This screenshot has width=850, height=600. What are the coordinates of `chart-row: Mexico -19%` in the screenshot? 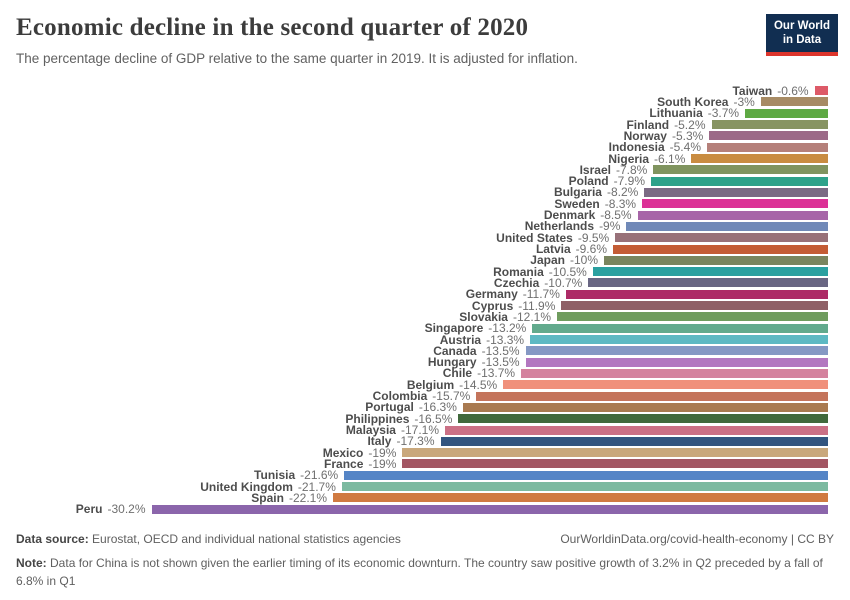 It's located at (414, 452).